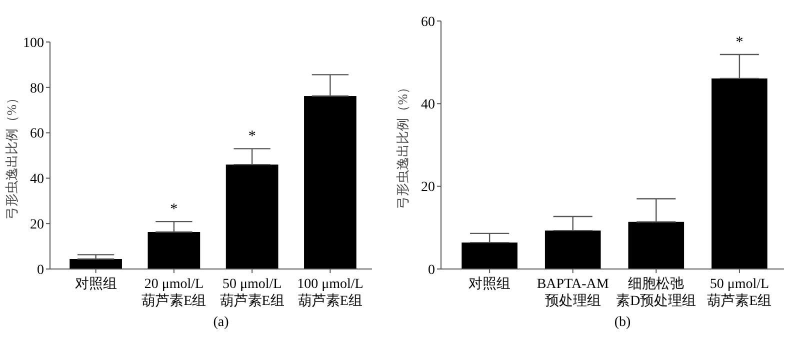  I want to click on x-tick-label: BAPTA-AM 预处理组, so click(573, 293).